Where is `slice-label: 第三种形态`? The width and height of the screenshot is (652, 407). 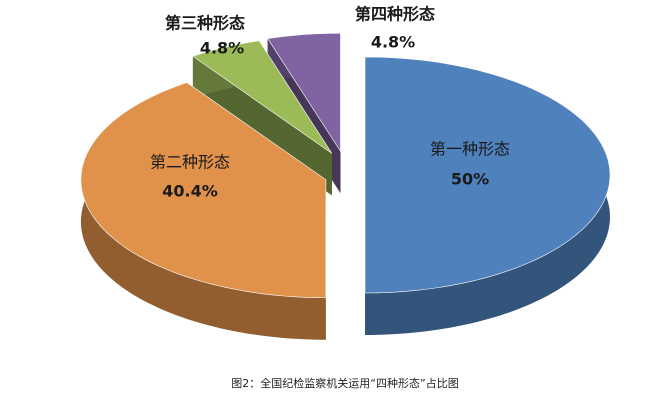
slice-label: 第三种形态 is located at coordinates (205, 23).